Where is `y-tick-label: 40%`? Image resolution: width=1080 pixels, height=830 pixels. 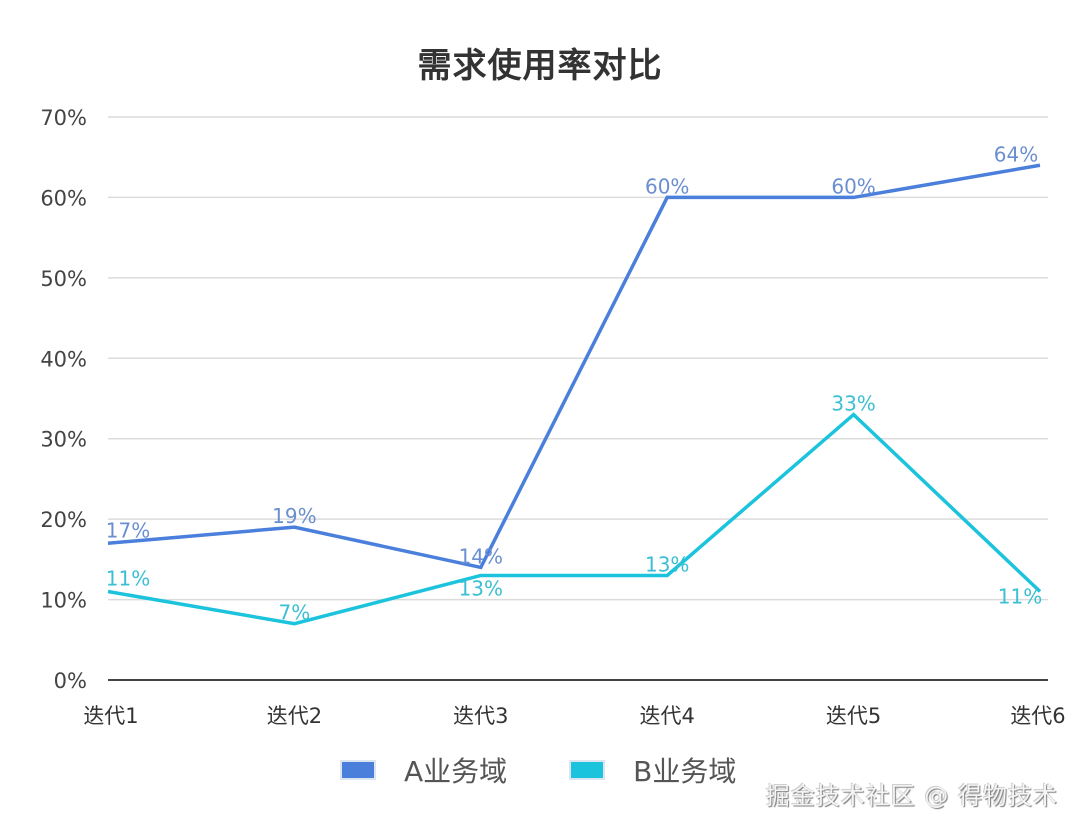
y-tick-label: 40% is located at coordinates (63, 359).